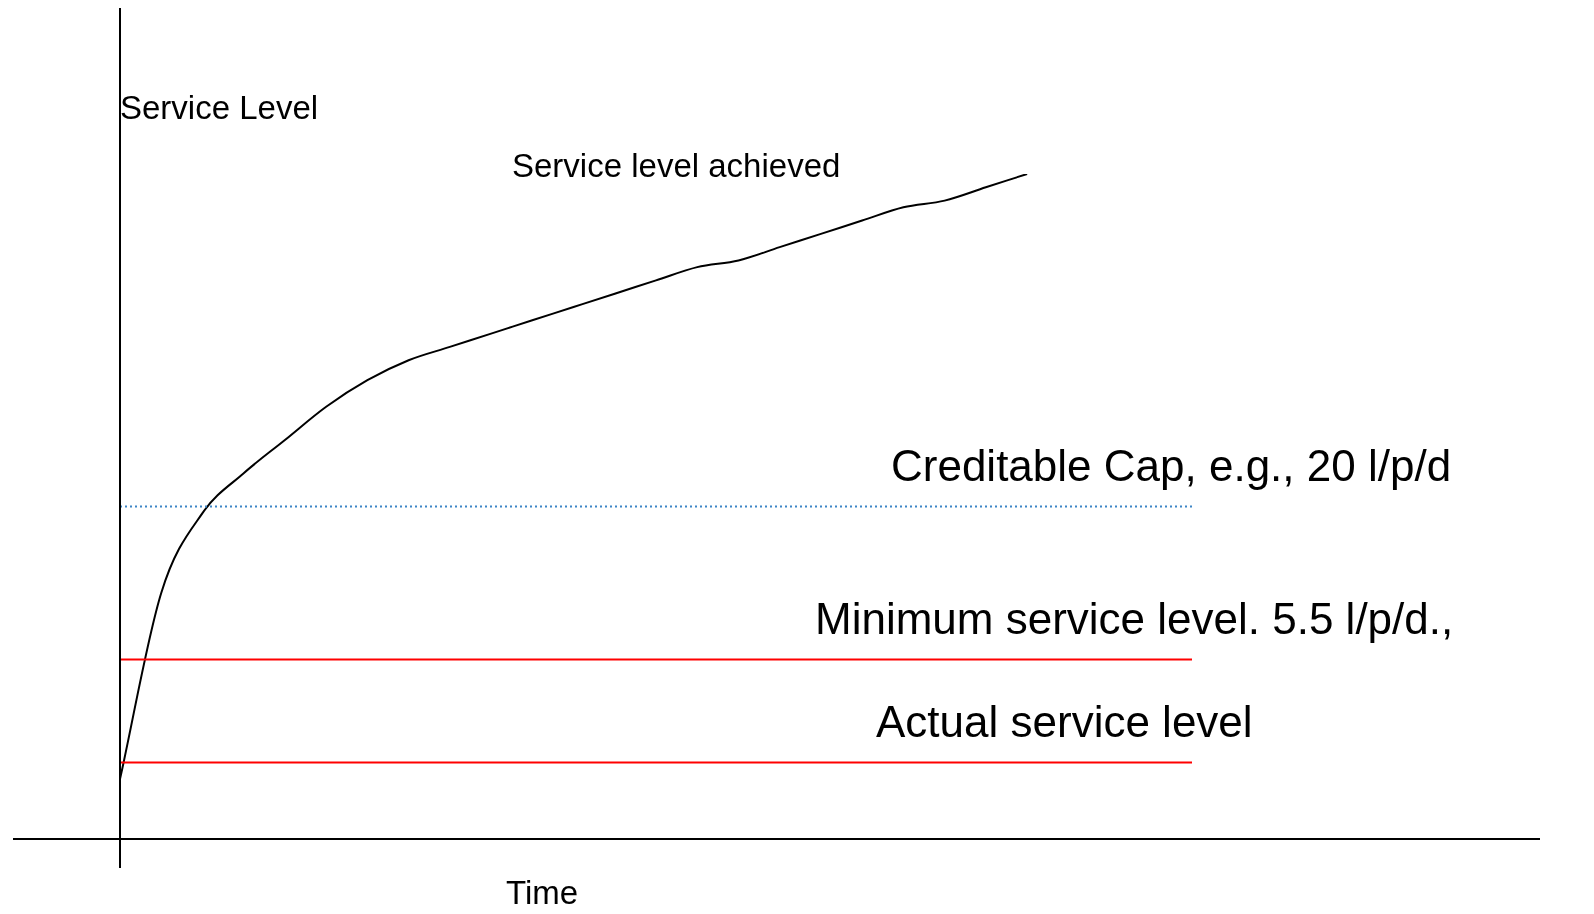  Describe the element at coordinates (1134, 618) in the screenshot. I see `ref-line-label: Minimum service level. 5.5 l/p/d.,` at that location.